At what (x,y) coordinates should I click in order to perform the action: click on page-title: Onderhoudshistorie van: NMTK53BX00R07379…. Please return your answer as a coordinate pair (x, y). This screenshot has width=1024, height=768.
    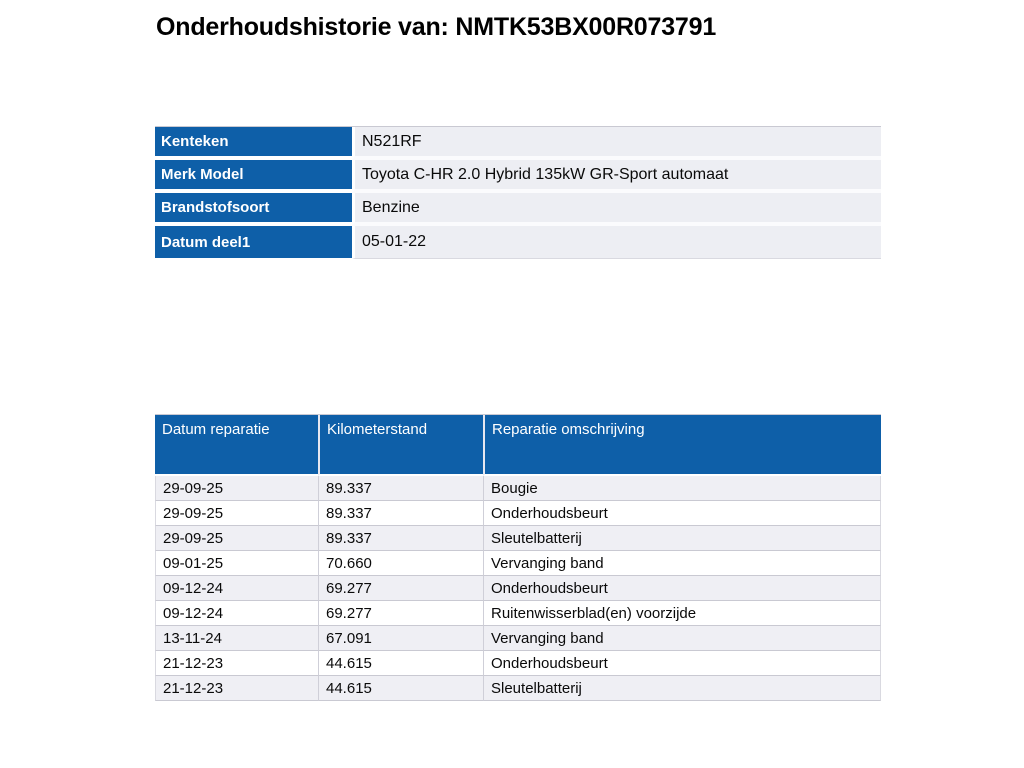
    Looking at the image, I should click on (436, 27).